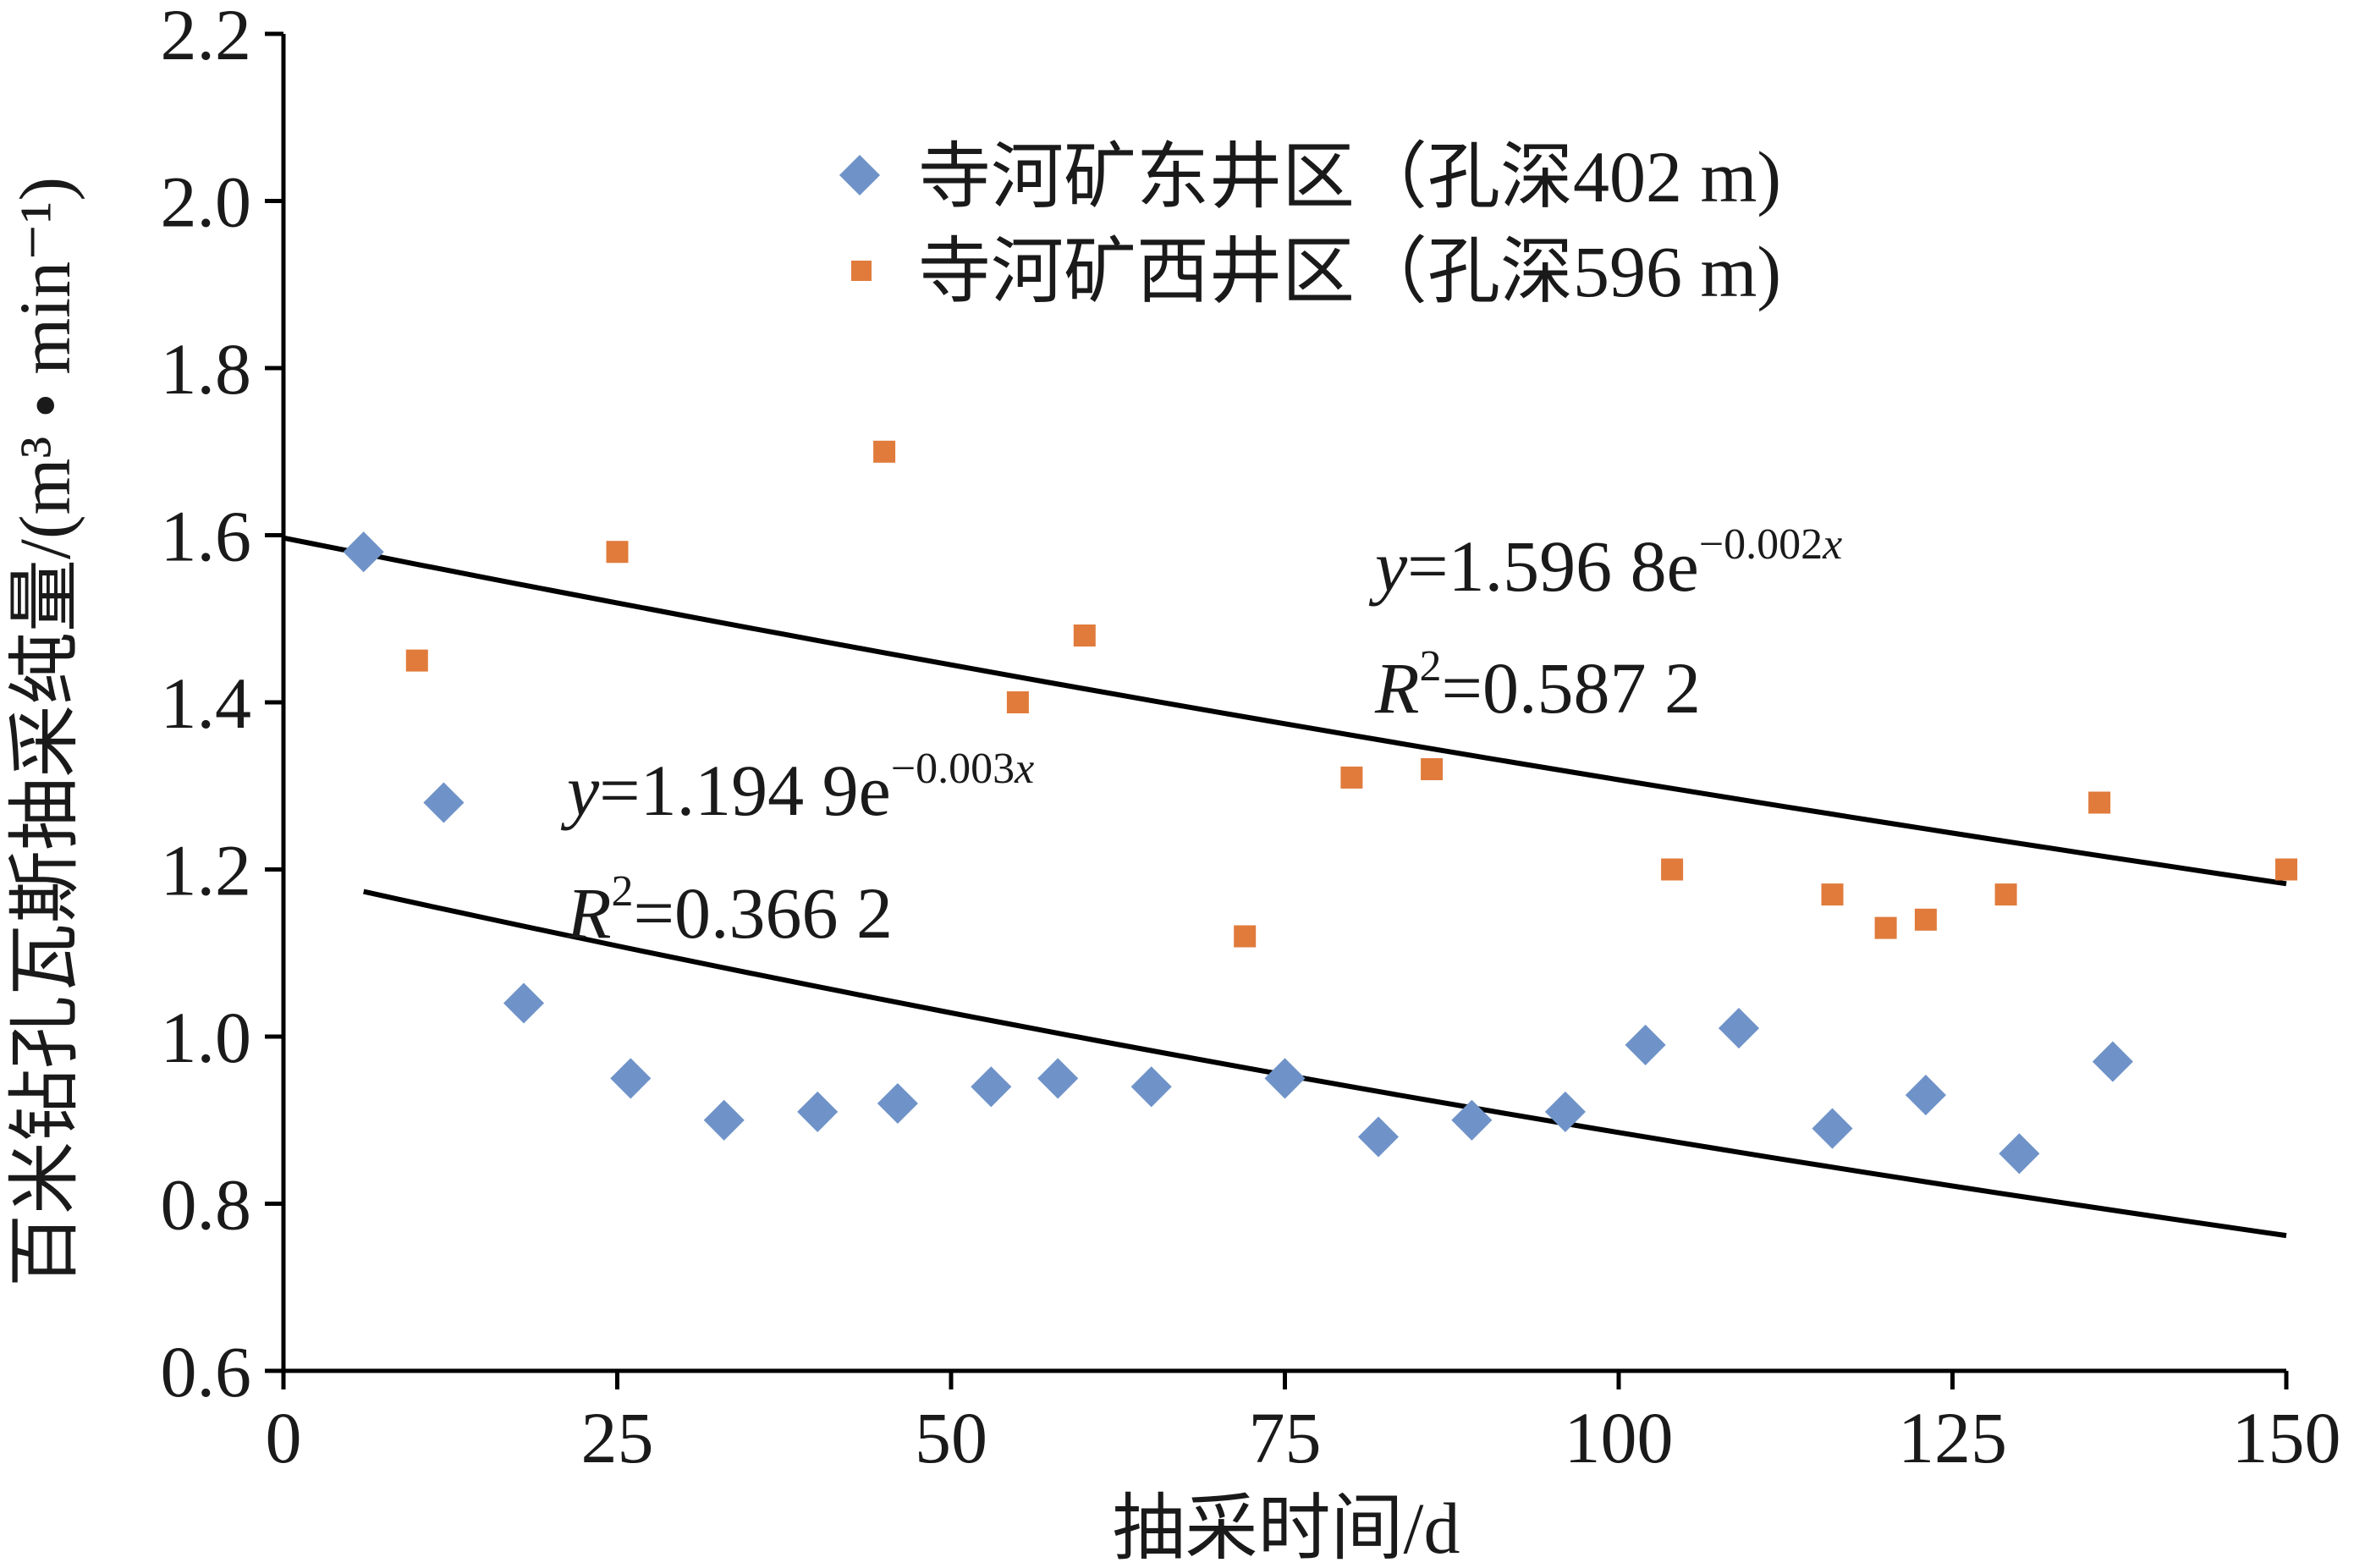 This screenshot has height=1568, width=2354. Describe the element at coordinates (284, 1437) in the screenshot. I see `x-tick-label: 0` at that location.